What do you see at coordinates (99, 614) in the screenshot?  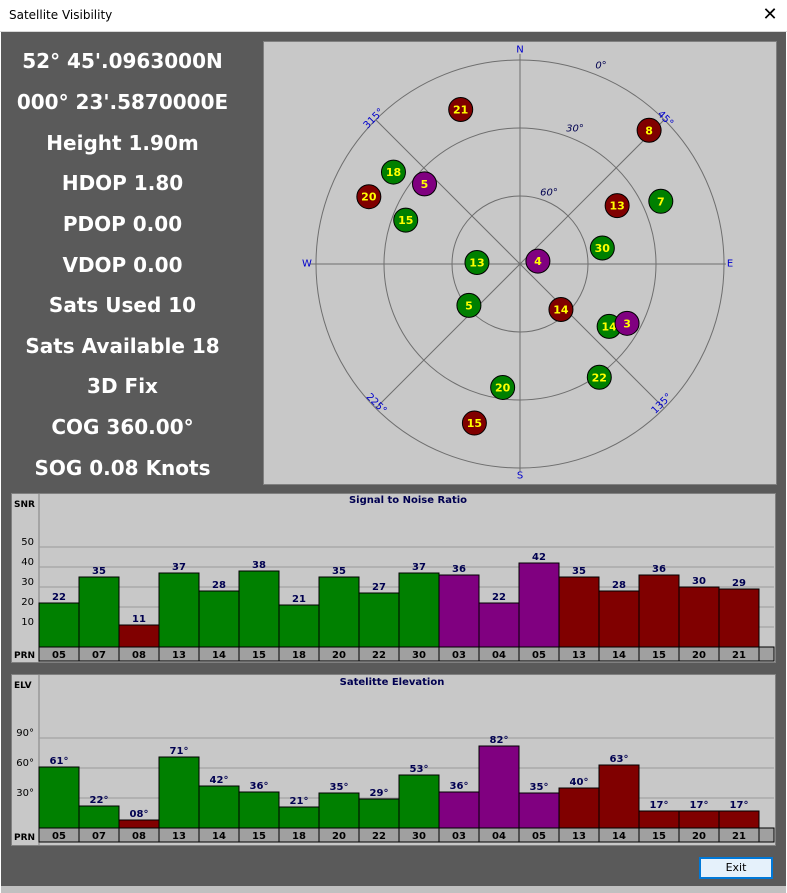 I see `bar-group: 35 07` at bounding box center [99, 614].